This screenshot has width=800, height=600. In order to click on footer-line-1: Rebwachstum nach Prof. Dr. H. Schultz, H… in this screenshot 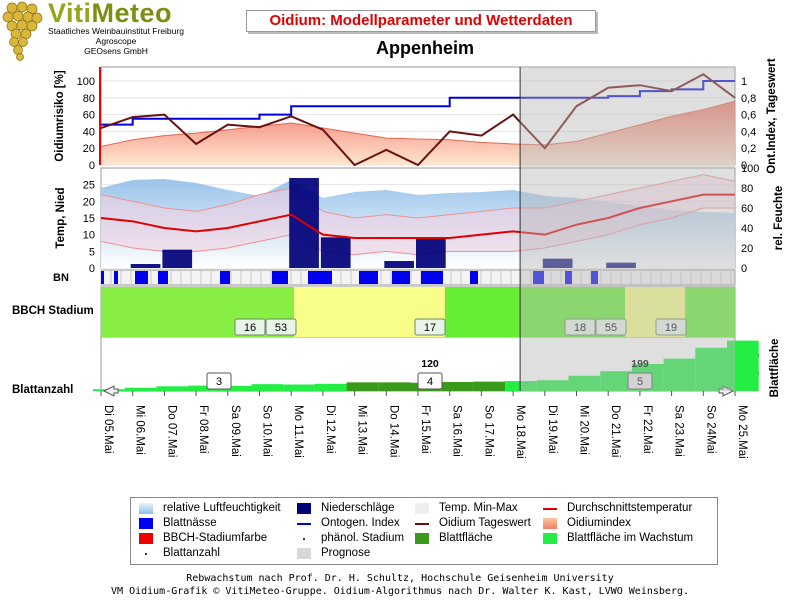, I will do `click(400, 578)`.